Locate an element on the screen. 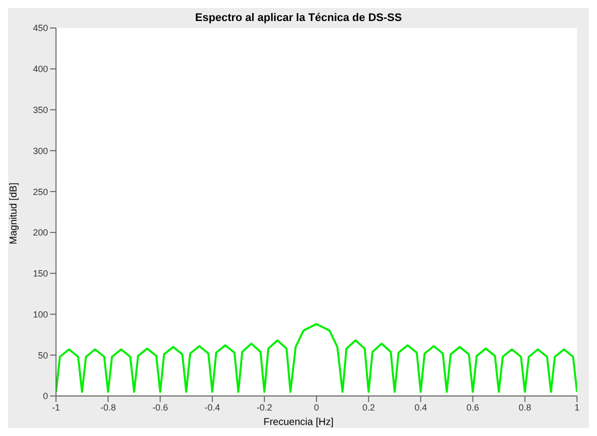 This screenshot has height=436, width=597. y-tick-label: 450 is located at coordinates (40, 28).